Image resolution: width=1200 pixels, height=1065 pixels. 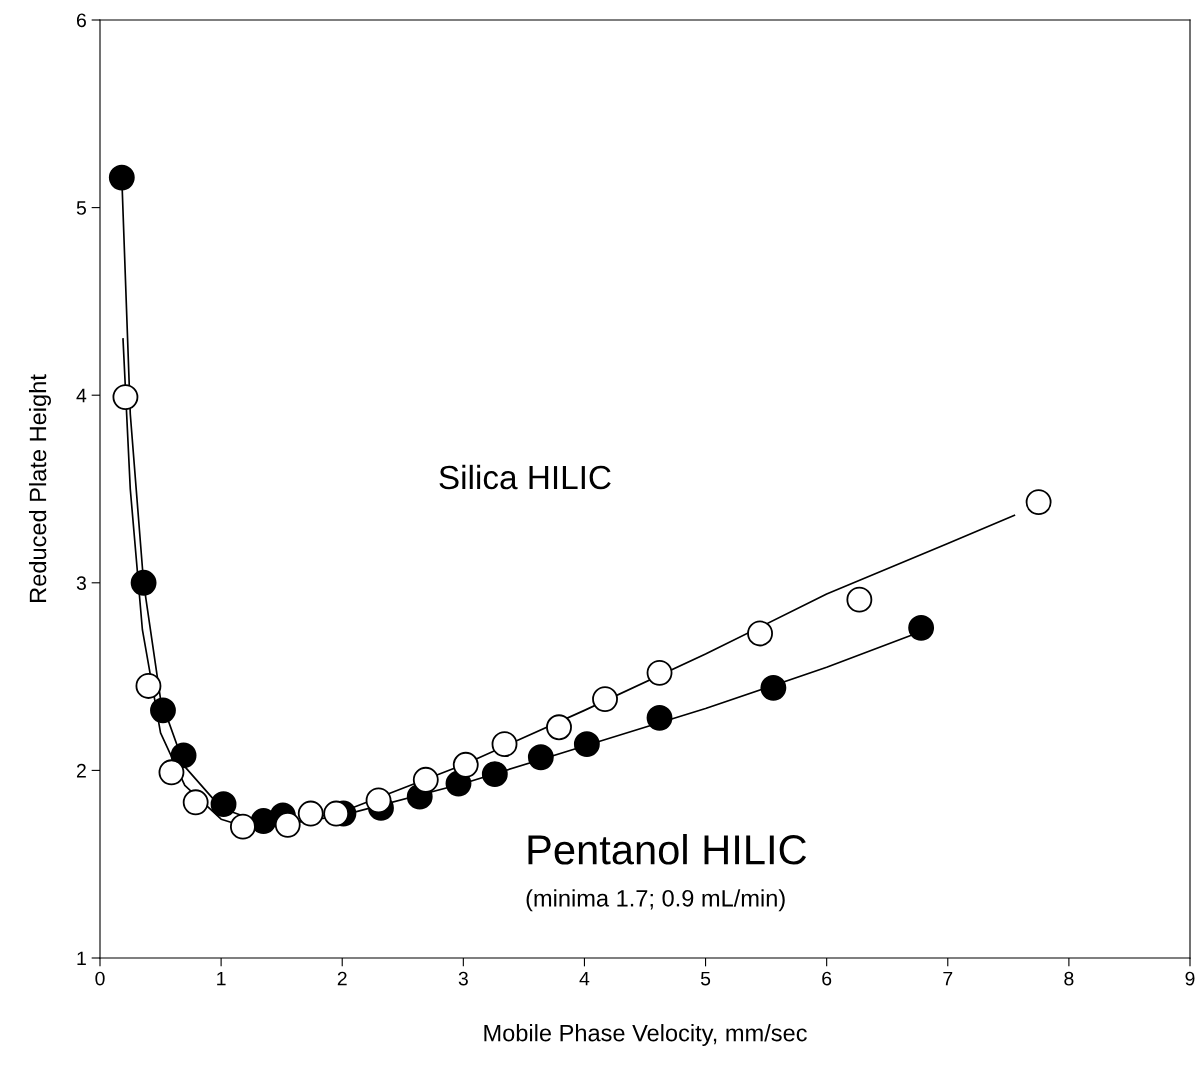 What do you see at coordinates (948, 978) in the screenshot?
I see `x-tick-label: 7` at bounding box center [948, 978].